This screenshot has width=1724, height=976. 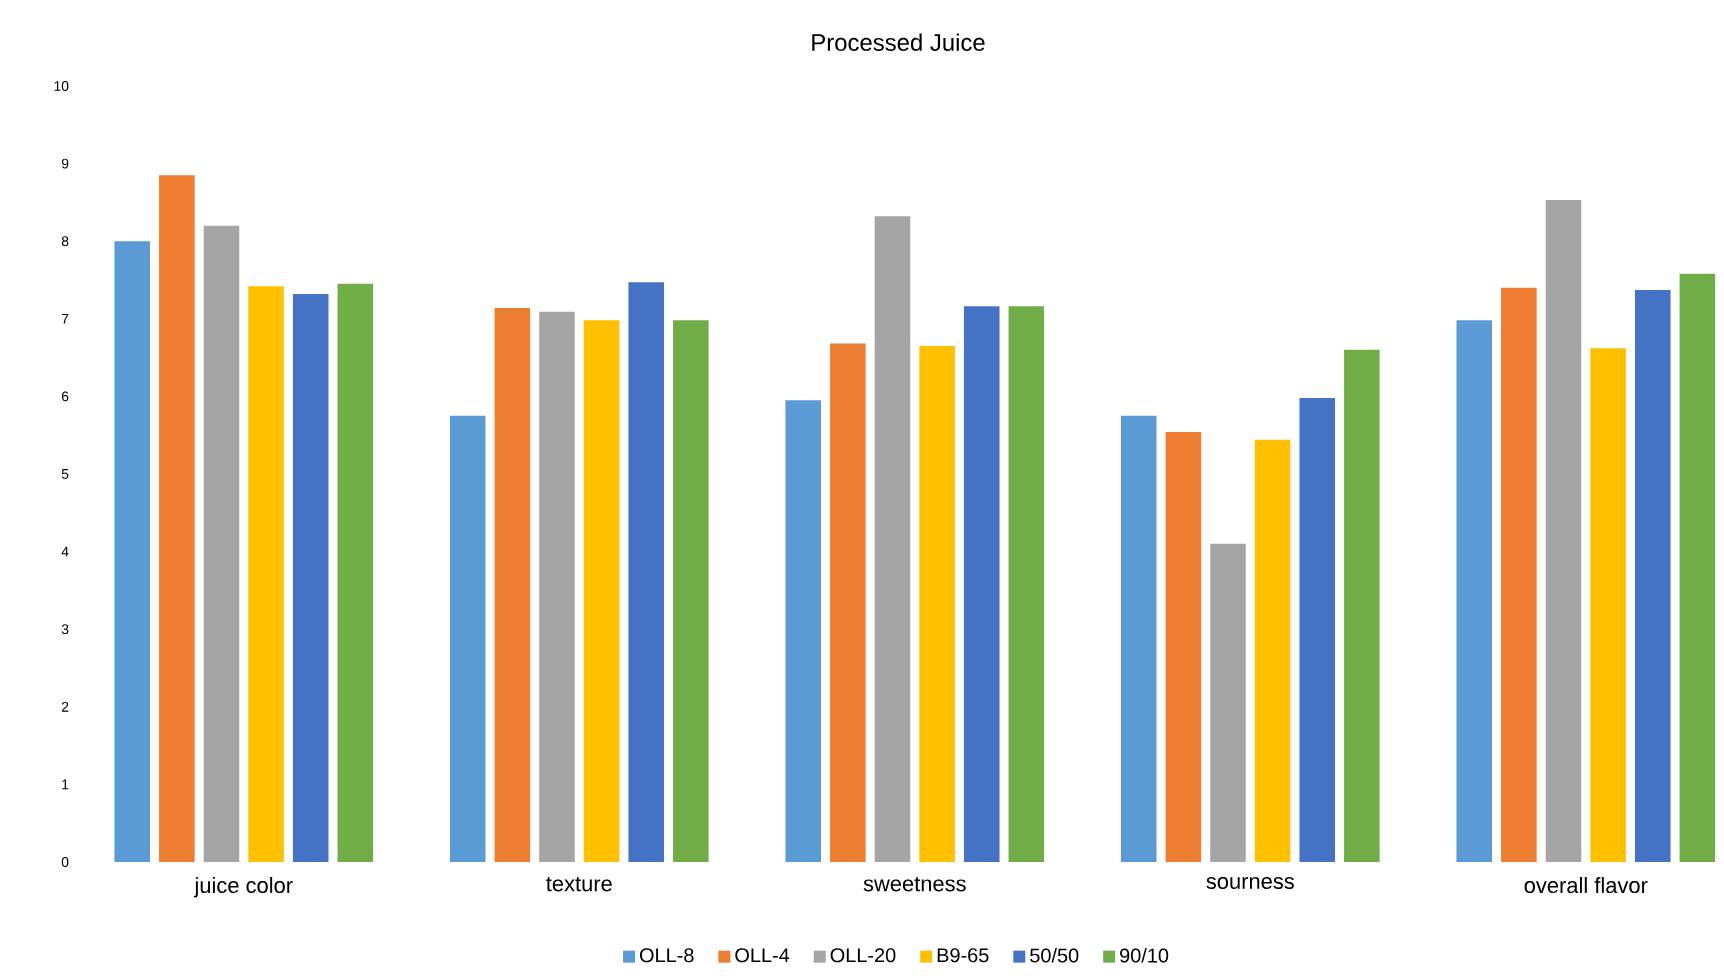 What do you see at coordinates (762, 955) in the screenshot?
I see `legend-label: OLL-4` at bounding box center [762, 955].